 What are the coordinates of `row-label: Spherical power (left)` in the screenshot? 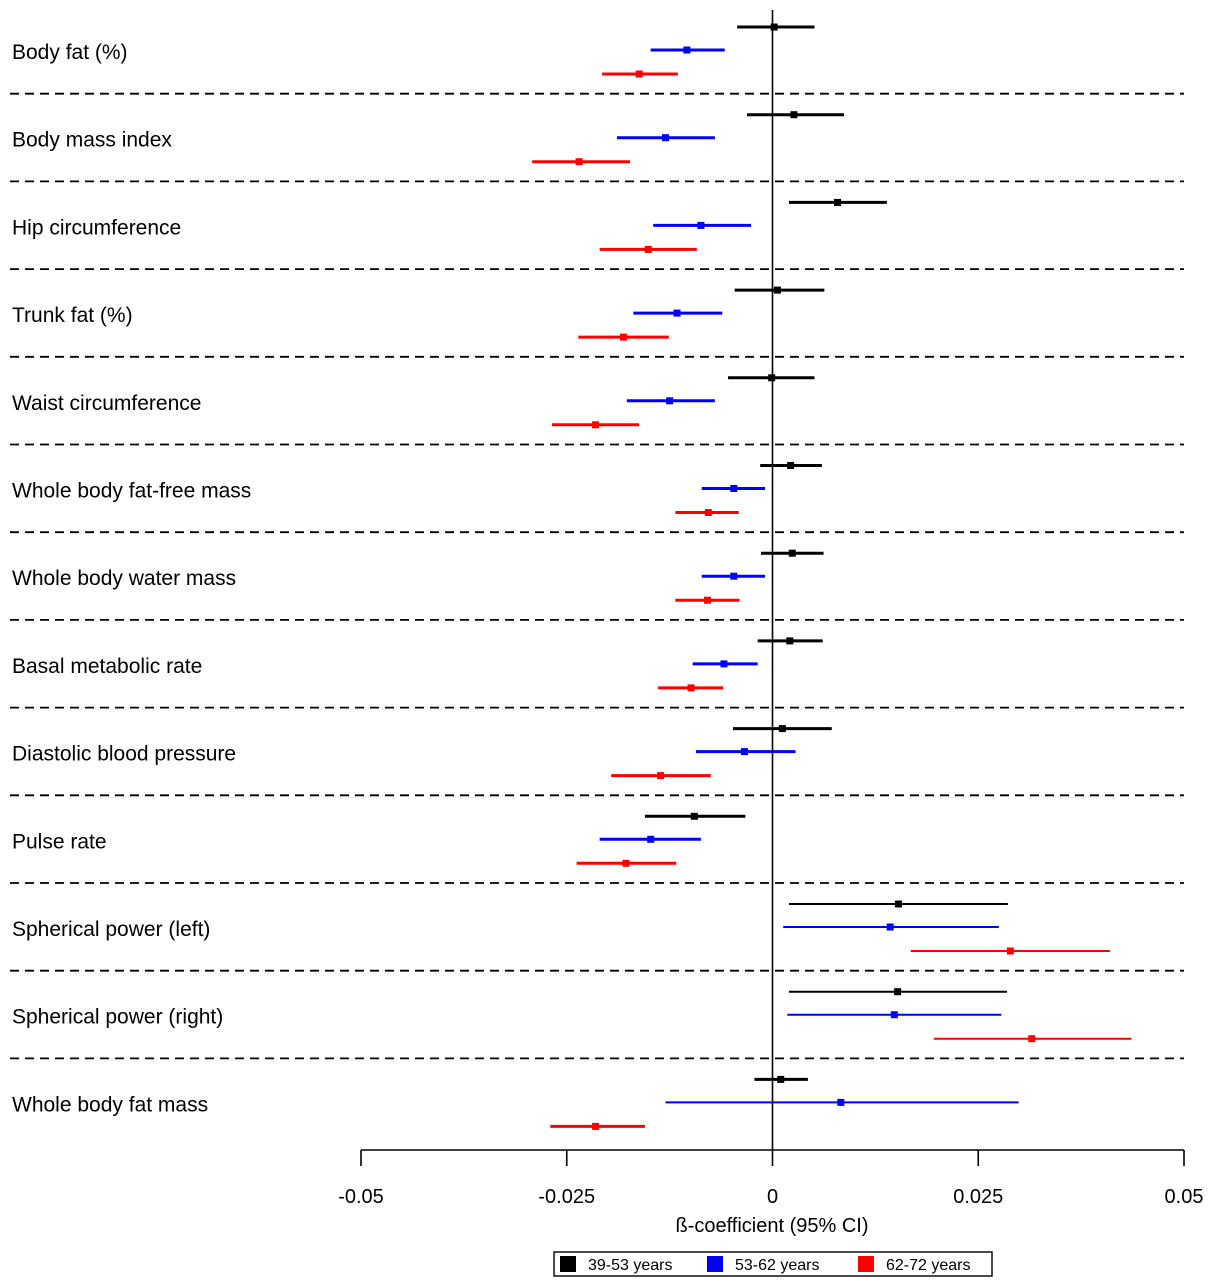 It's located at (111, 929).